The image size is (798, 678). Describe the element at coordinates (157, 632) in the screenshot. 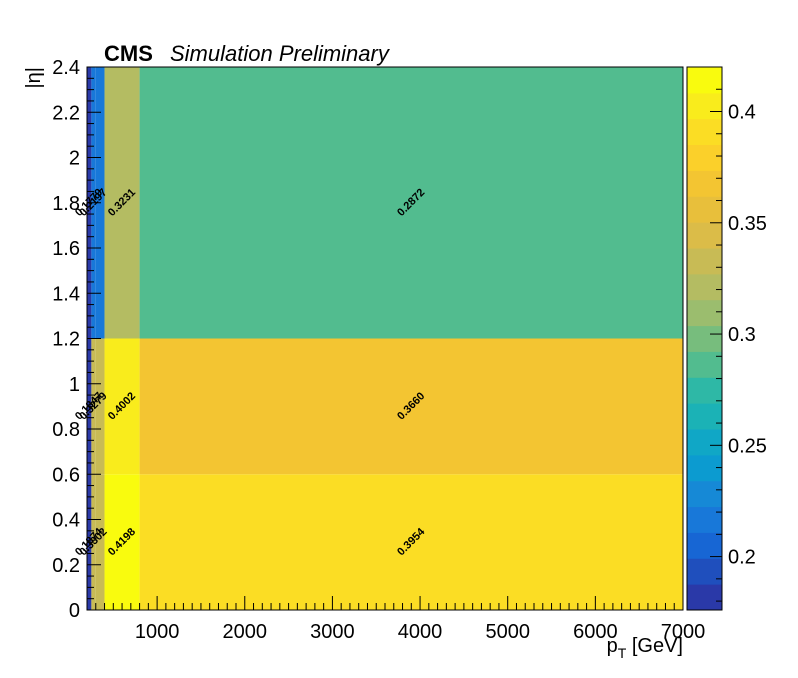

I see `x-tick-label: 1000` at that location.